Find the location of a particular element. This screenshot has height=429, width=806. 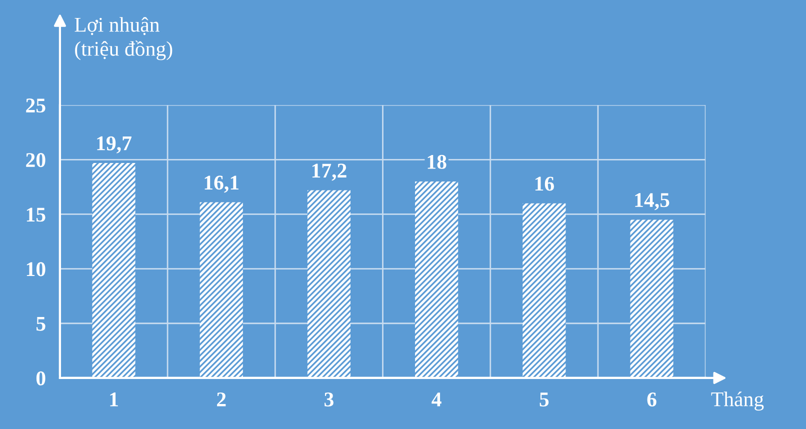

data-label: 16,1 is located at coordinates (221, 184).